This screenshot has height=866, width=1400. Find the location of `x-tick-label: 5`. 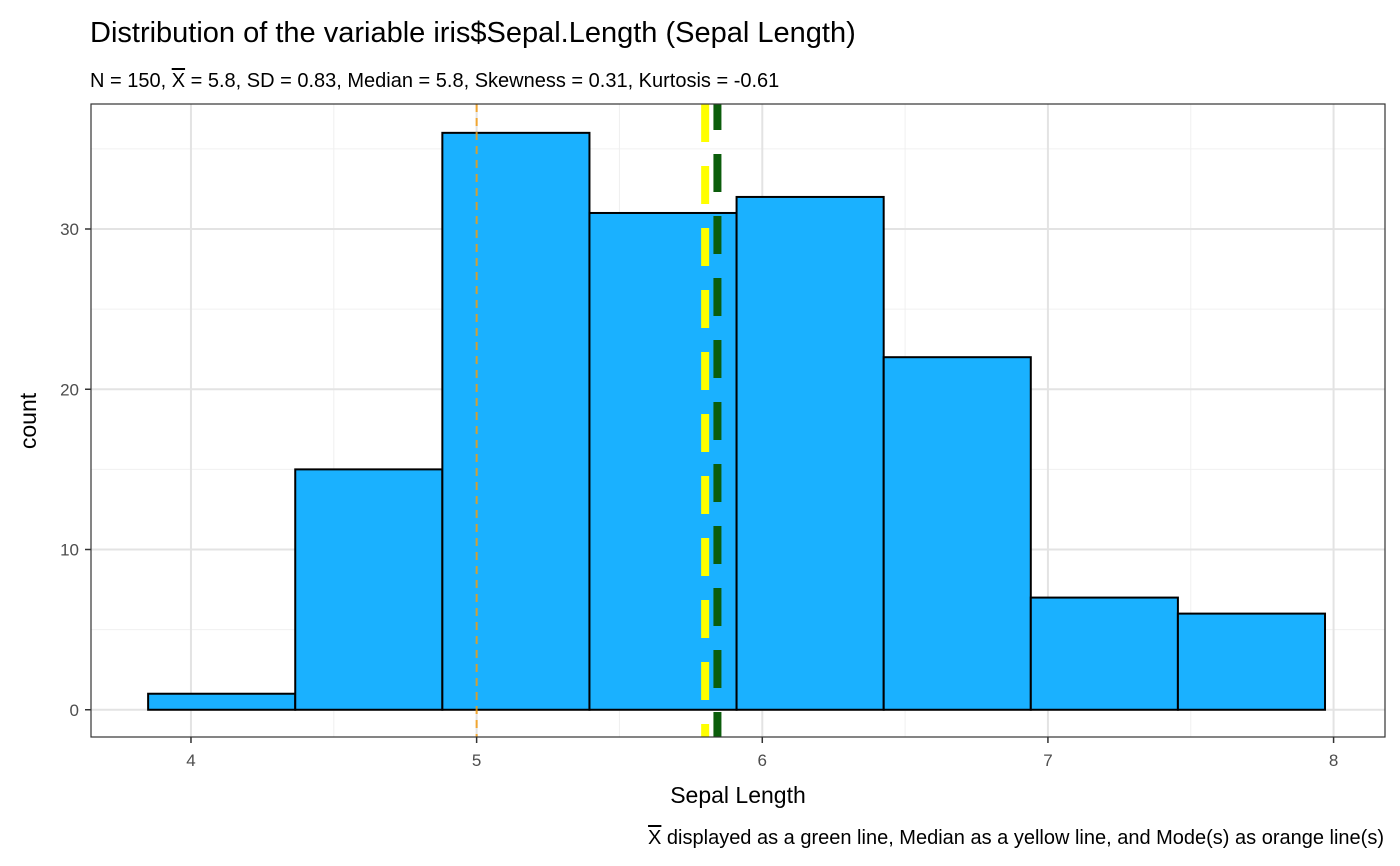

x-tick-label: 5 is located at coordinates (476, 760).